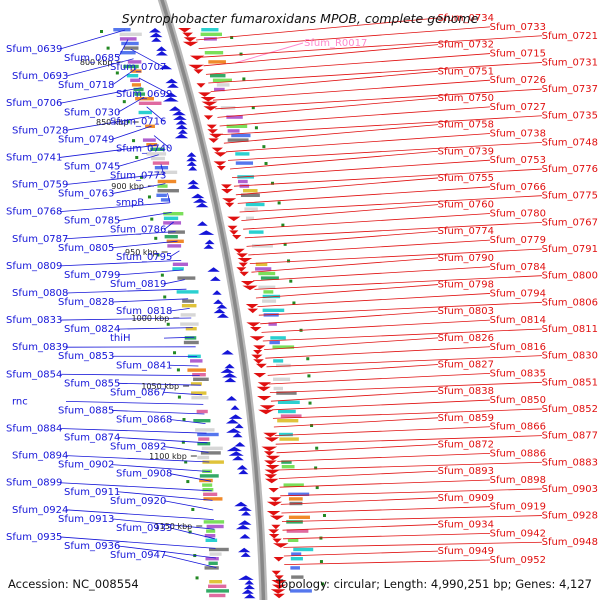 The image size is (600, 600). What do you see at coordinates (20, 401) in the screenshot?
I see `left-gene-label: rnc` at bounding box center [20, 401].